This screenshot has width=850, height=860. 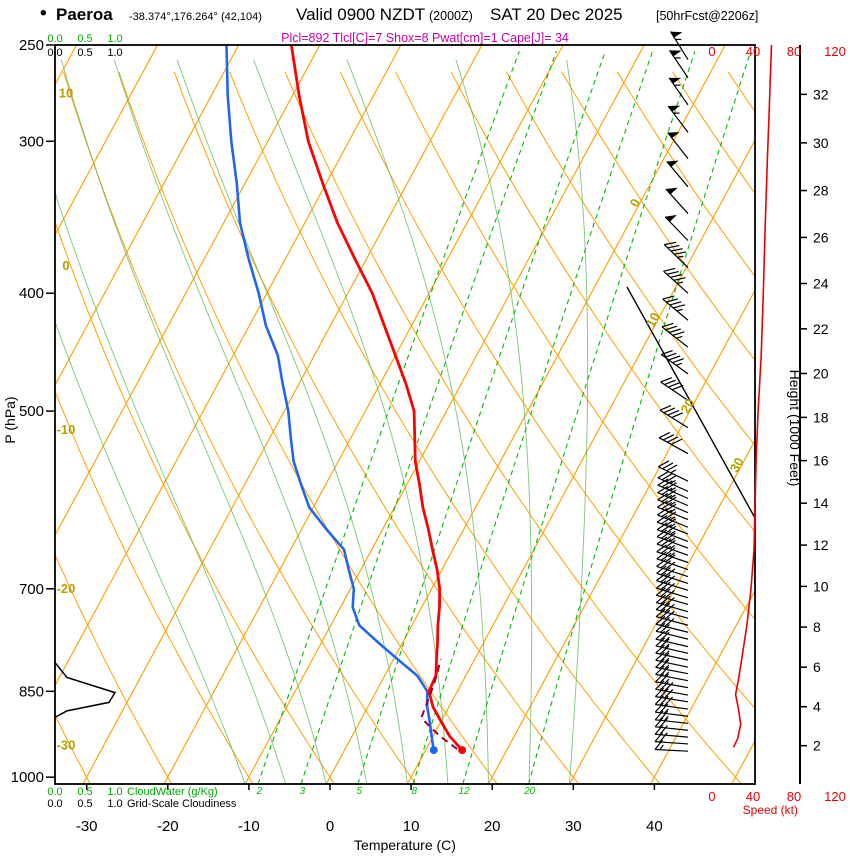 What do you see at coordinates (114, 53) in the screenshot?
I see `cloudiness-tick-top: 1.0` at bounding box center [114, 53].